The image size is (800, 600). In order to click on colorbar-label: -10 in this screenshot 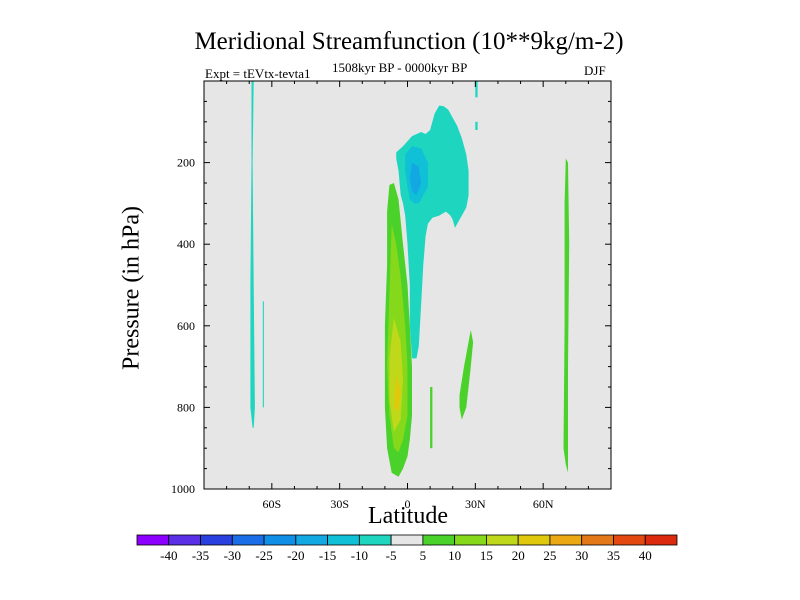, I will do `click(359, 555)`.